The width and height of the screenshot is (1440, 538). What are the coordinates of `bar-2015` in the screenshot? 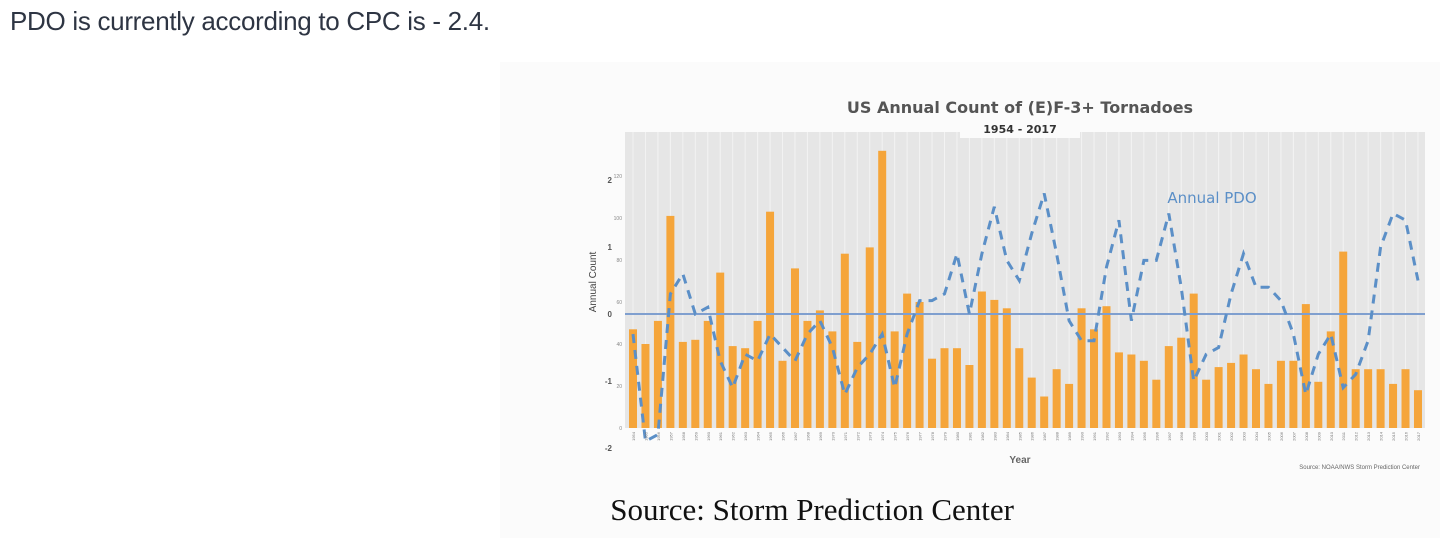 It's located at (1393, 405).